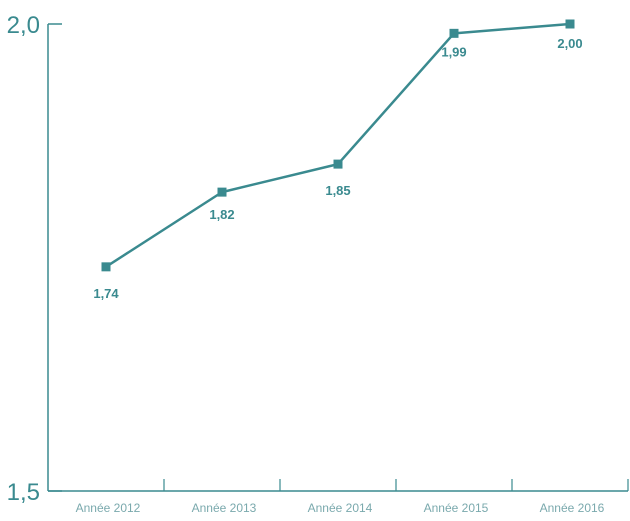 The width and height of the screenshot is (630, 521). I want to click on y-tick-label: 2,0, so click(23, 25).